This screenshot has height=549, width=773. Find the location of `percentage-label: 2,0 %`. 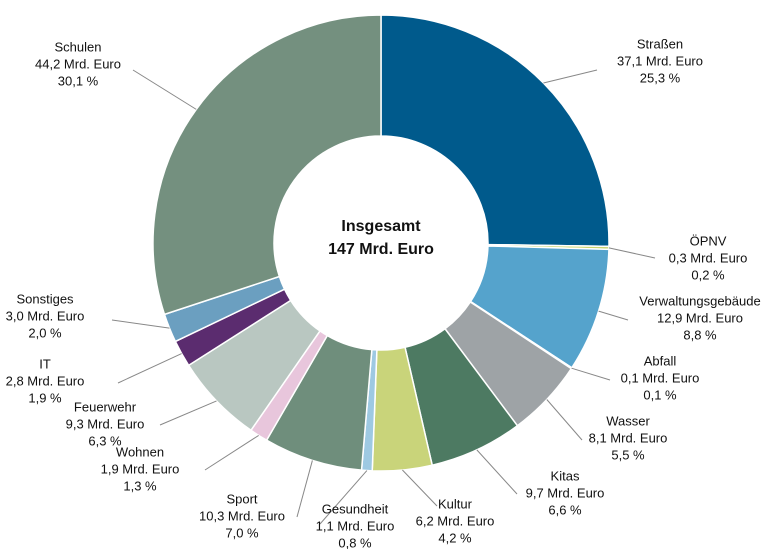

percentage-label: 2,0 % is located at coordinates (45, 332).